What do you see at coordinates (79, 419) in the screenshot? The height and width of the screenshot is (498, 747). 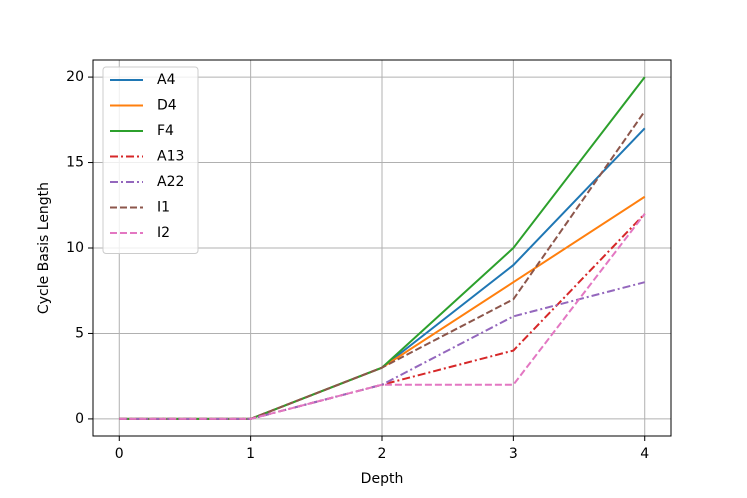 I see `y-tick-label: 0` at bounding box center [79, 419].